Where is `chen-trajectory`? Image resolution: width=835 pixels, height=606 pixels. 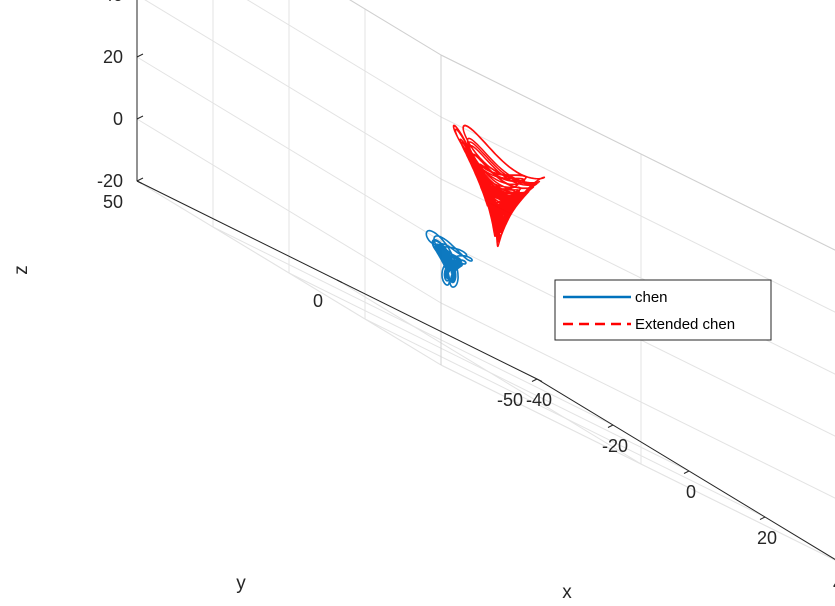 chen-trajectory is located at coordinates (449, 259).